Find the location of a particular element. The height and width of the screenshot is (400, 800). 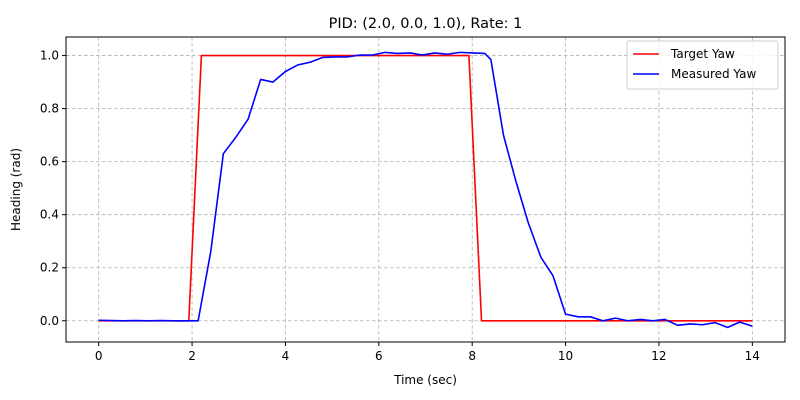

x-tick-label: 4 is located at coordinates (286, 356).